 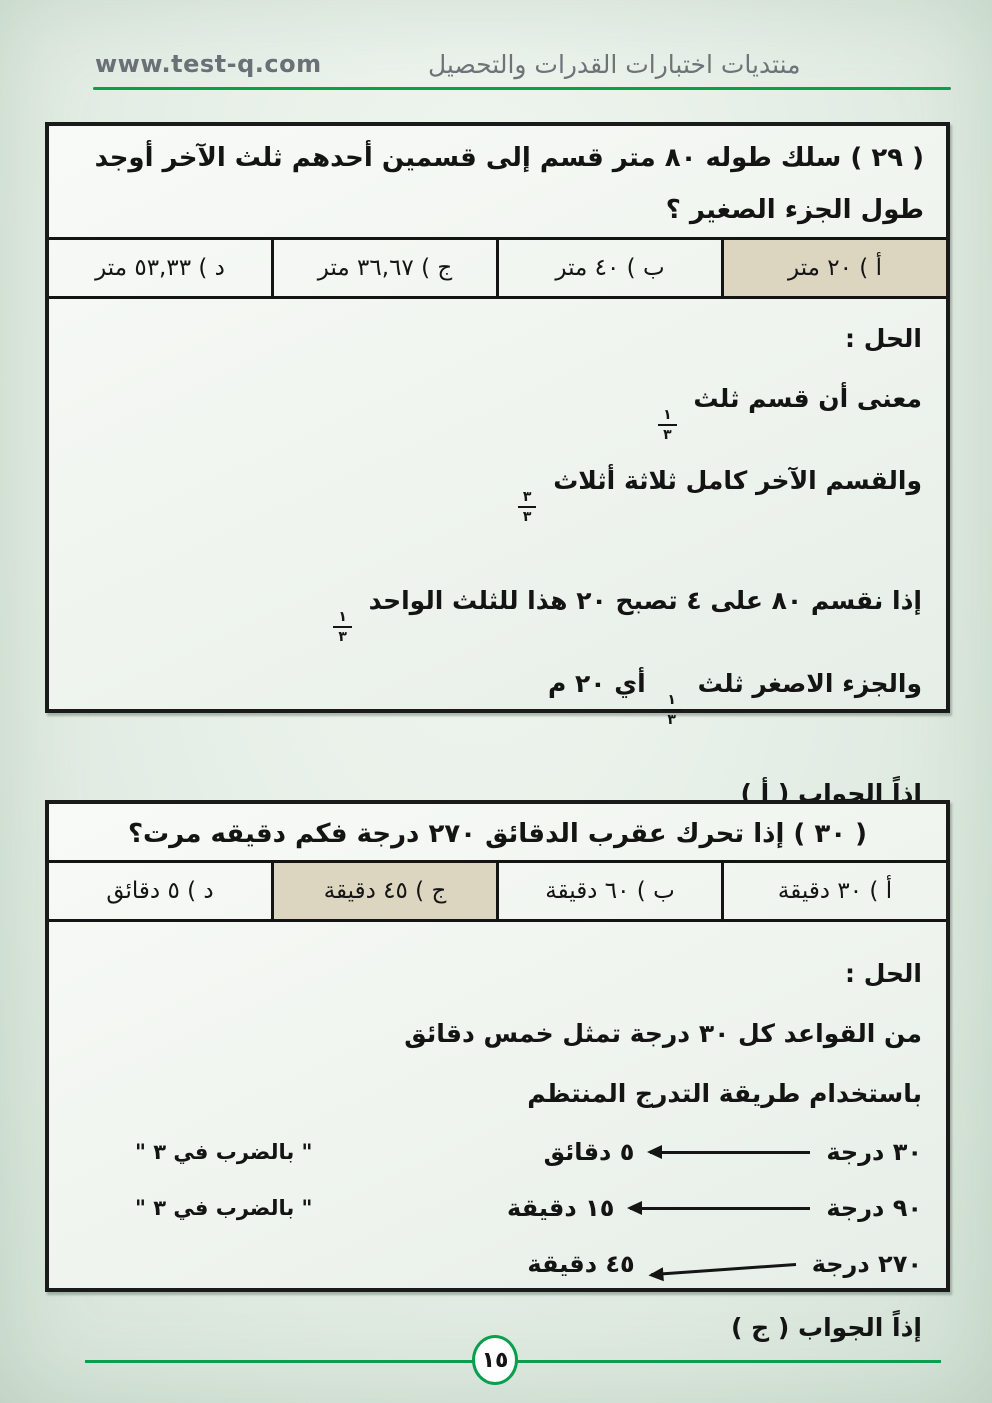 What do you see at coordinates (160, 891) in the screenshot?
I see `option-d: د ) ٥ دقائق` at bounding box center [160, 891].